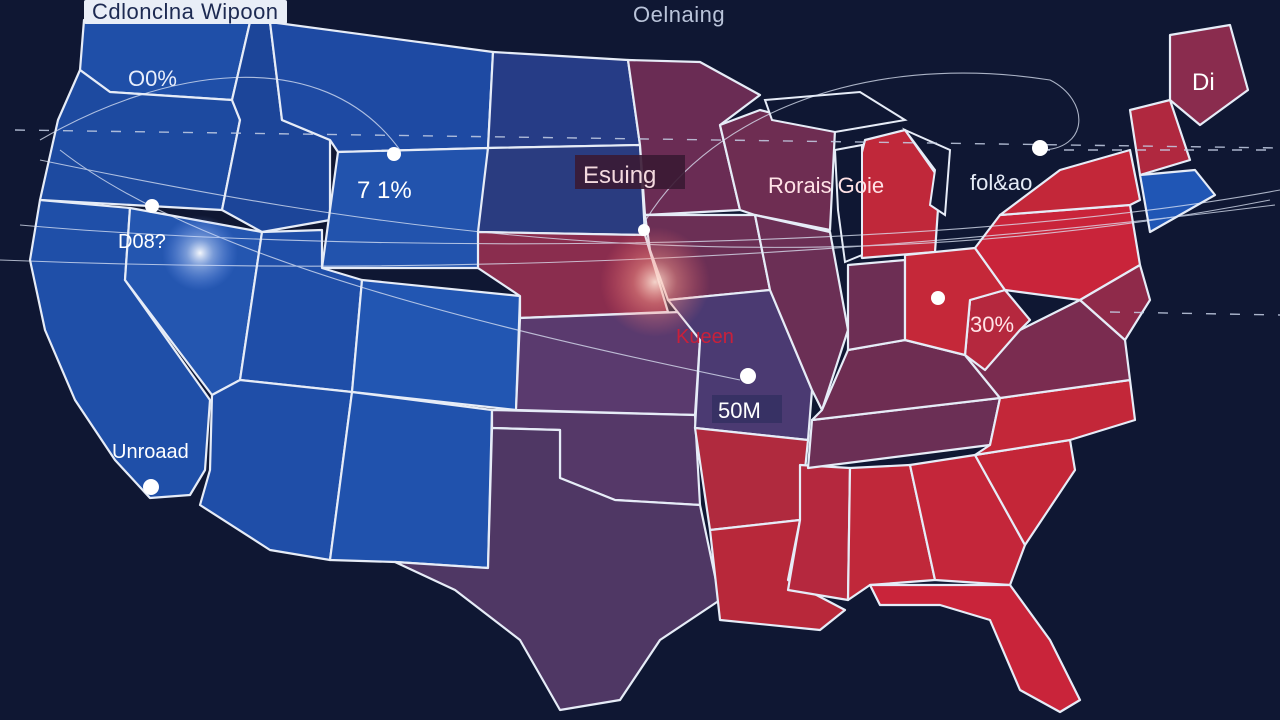 The image size is (1280, 720). Describe the element at coordinates (619, 175) in the screenshot. I see `label-plains: Esuing` at that location.